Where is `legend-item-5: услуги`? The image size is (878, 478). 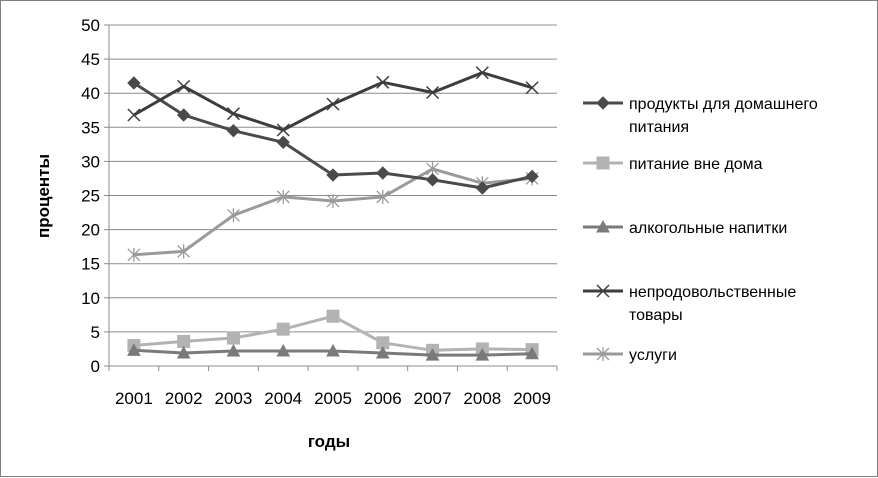 legend-item-5: услуги is located at coordinates (630, 355).